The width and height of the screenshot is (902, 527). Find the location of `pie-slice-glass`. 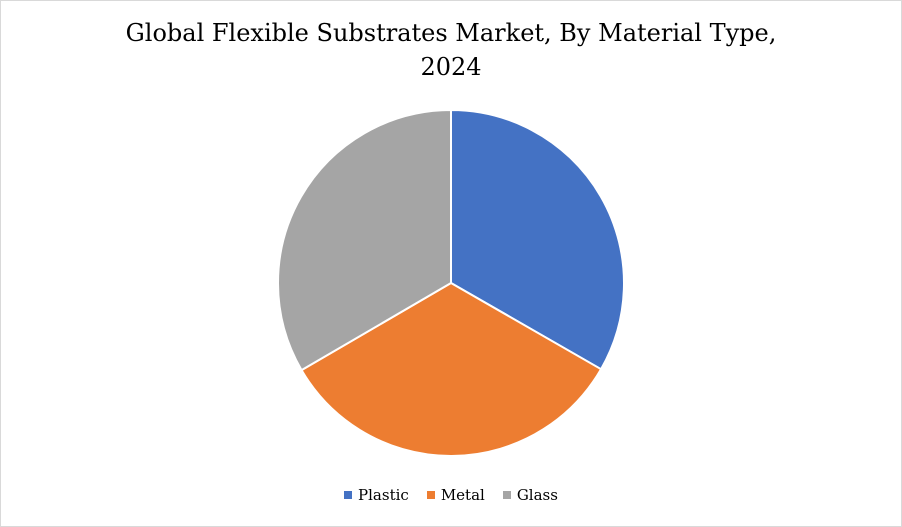

pie-slice-glass is located at coordinates (364, 240).